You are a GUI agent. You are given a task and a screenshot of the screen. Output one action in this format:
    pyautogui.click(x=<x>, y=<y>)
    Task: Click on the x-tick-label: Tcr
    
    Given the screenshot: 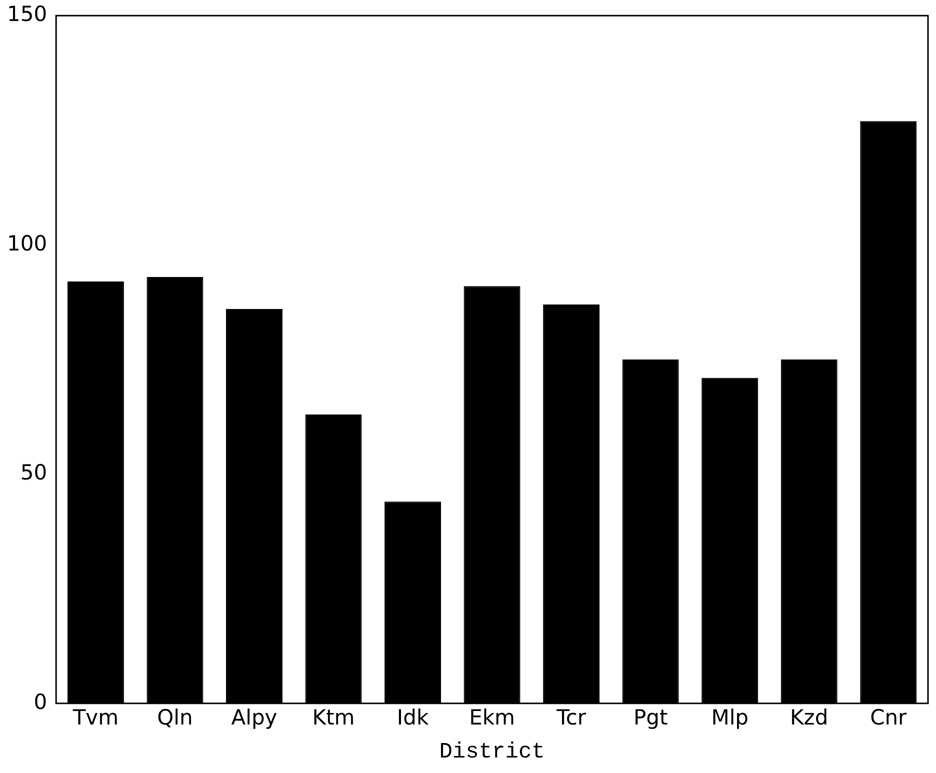 What is the action you would take?
    pyautogui.click(x=571, y=717)
    